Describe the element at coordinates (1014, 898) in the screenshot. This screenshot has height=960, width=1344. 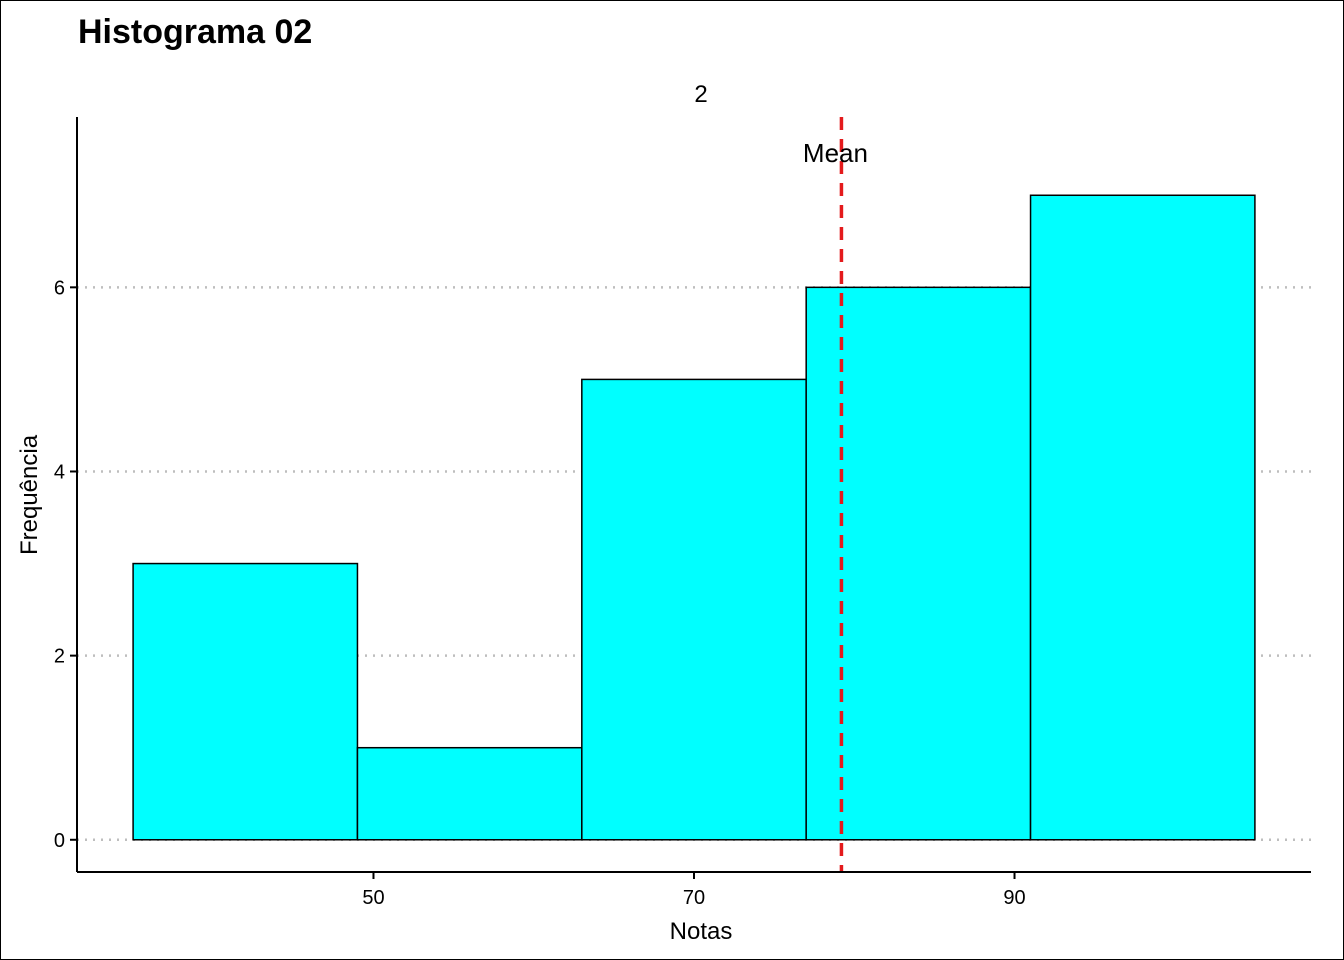
I see `x-tick-label: 90` at that location.